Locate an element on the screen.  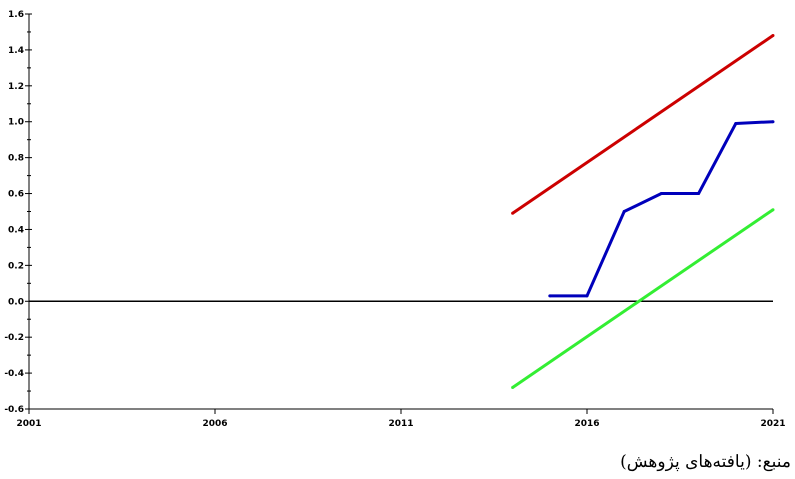
x-tick-label: 2021 is located at coordinates (772, 424).